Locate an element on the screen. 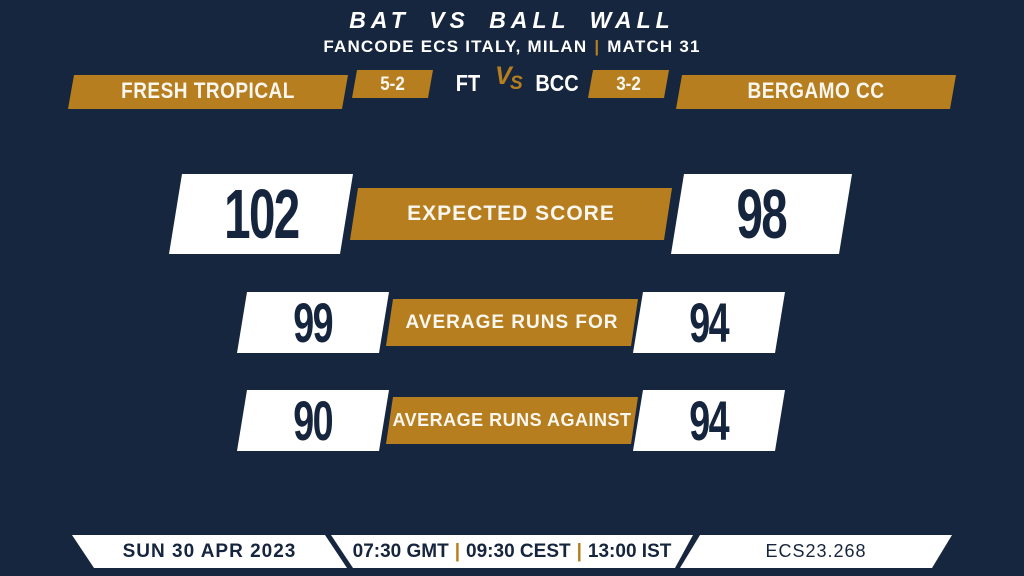 The width and height of the screenshot is (1024, 576). home-team-name: FRESH TROPICAL is located at coordinates (208, 91).